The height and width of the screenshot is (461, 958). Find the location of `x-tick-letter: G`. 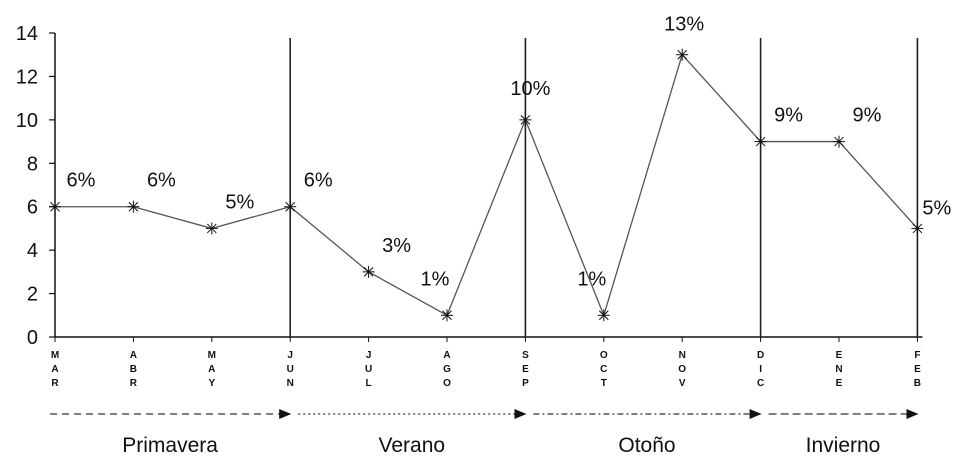

x-tick-letter: G is located at coordinates (447, 369).